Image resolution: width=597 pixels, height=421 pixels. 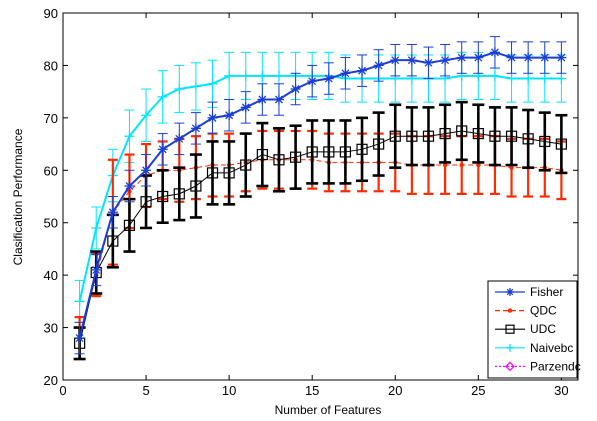 I want to click on legend-marker-udc, so click(x=510, y=329).